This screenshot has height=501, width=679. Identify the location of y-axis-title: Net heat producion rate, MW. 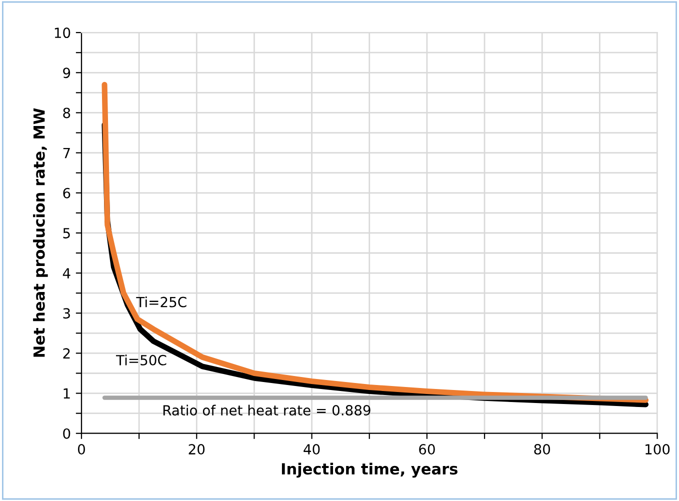
(40, 232).